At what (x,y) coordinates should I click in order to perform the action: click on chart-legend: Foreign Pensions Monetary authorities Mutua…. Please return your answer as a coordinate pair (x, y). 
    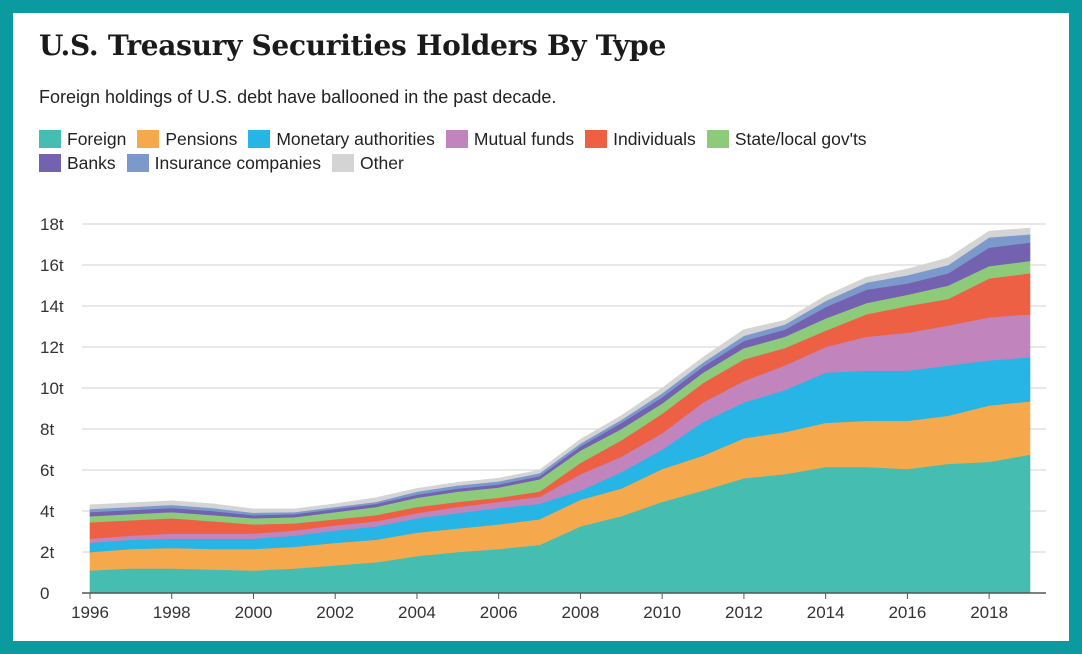
    Looking at the image, I should click on (544, 153).